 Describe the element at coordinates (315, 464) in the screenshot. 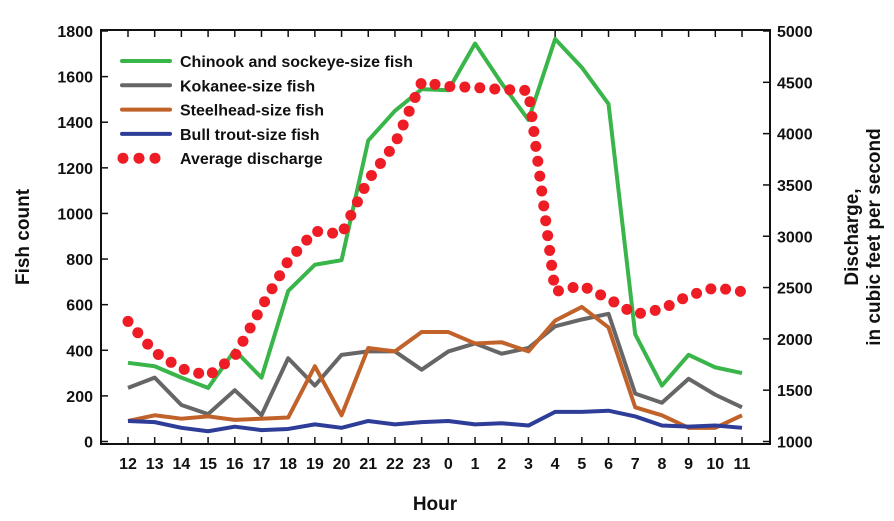

I see `x-tick-label: 19` at that location.